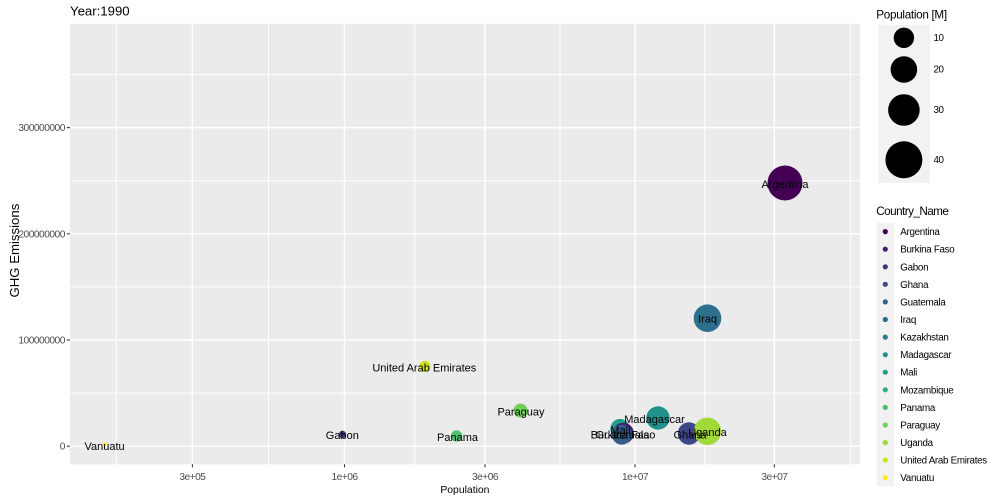  I want to click on svg-text: 3e+05, so click(192, 477).